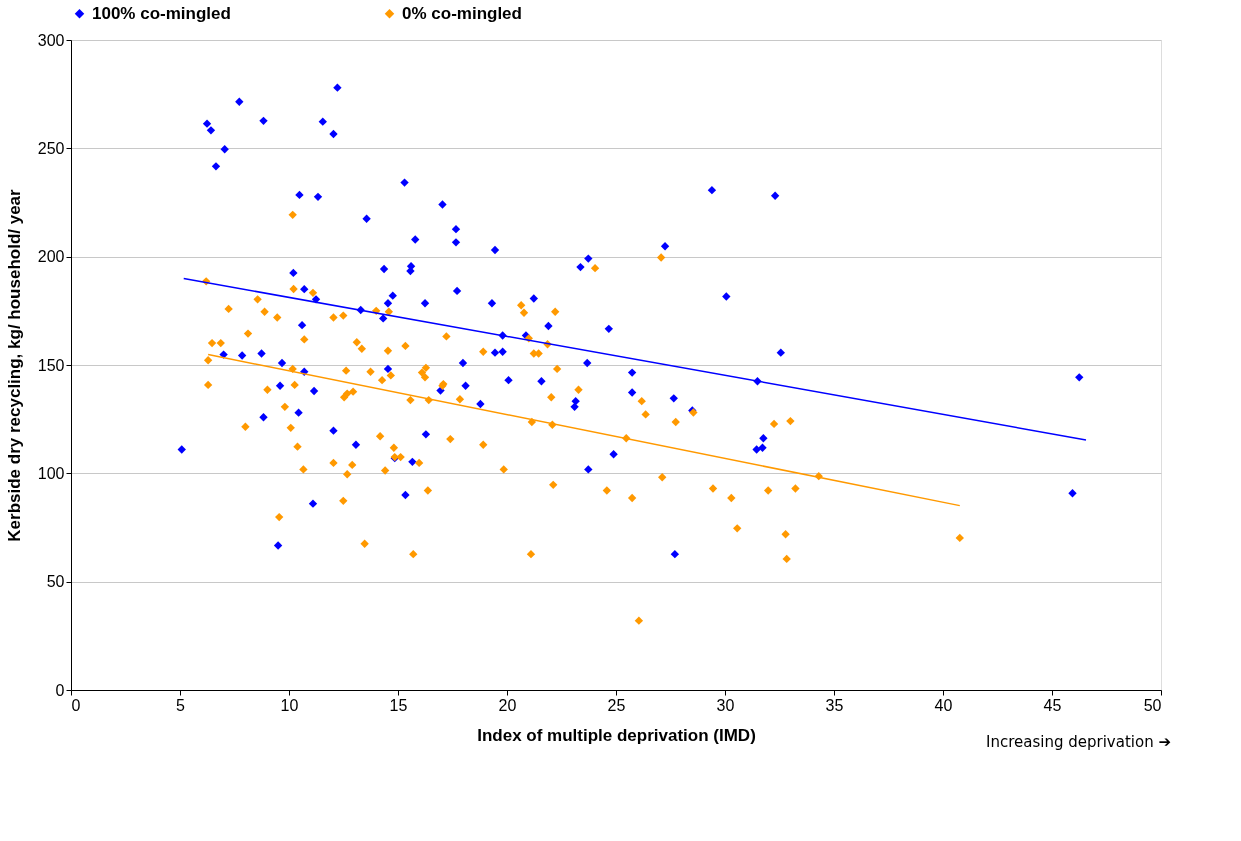  What do you see at coordinates (507, 705) in the screenshot?
I see `x-tick-label: 20` at bounding box center [507, 705].